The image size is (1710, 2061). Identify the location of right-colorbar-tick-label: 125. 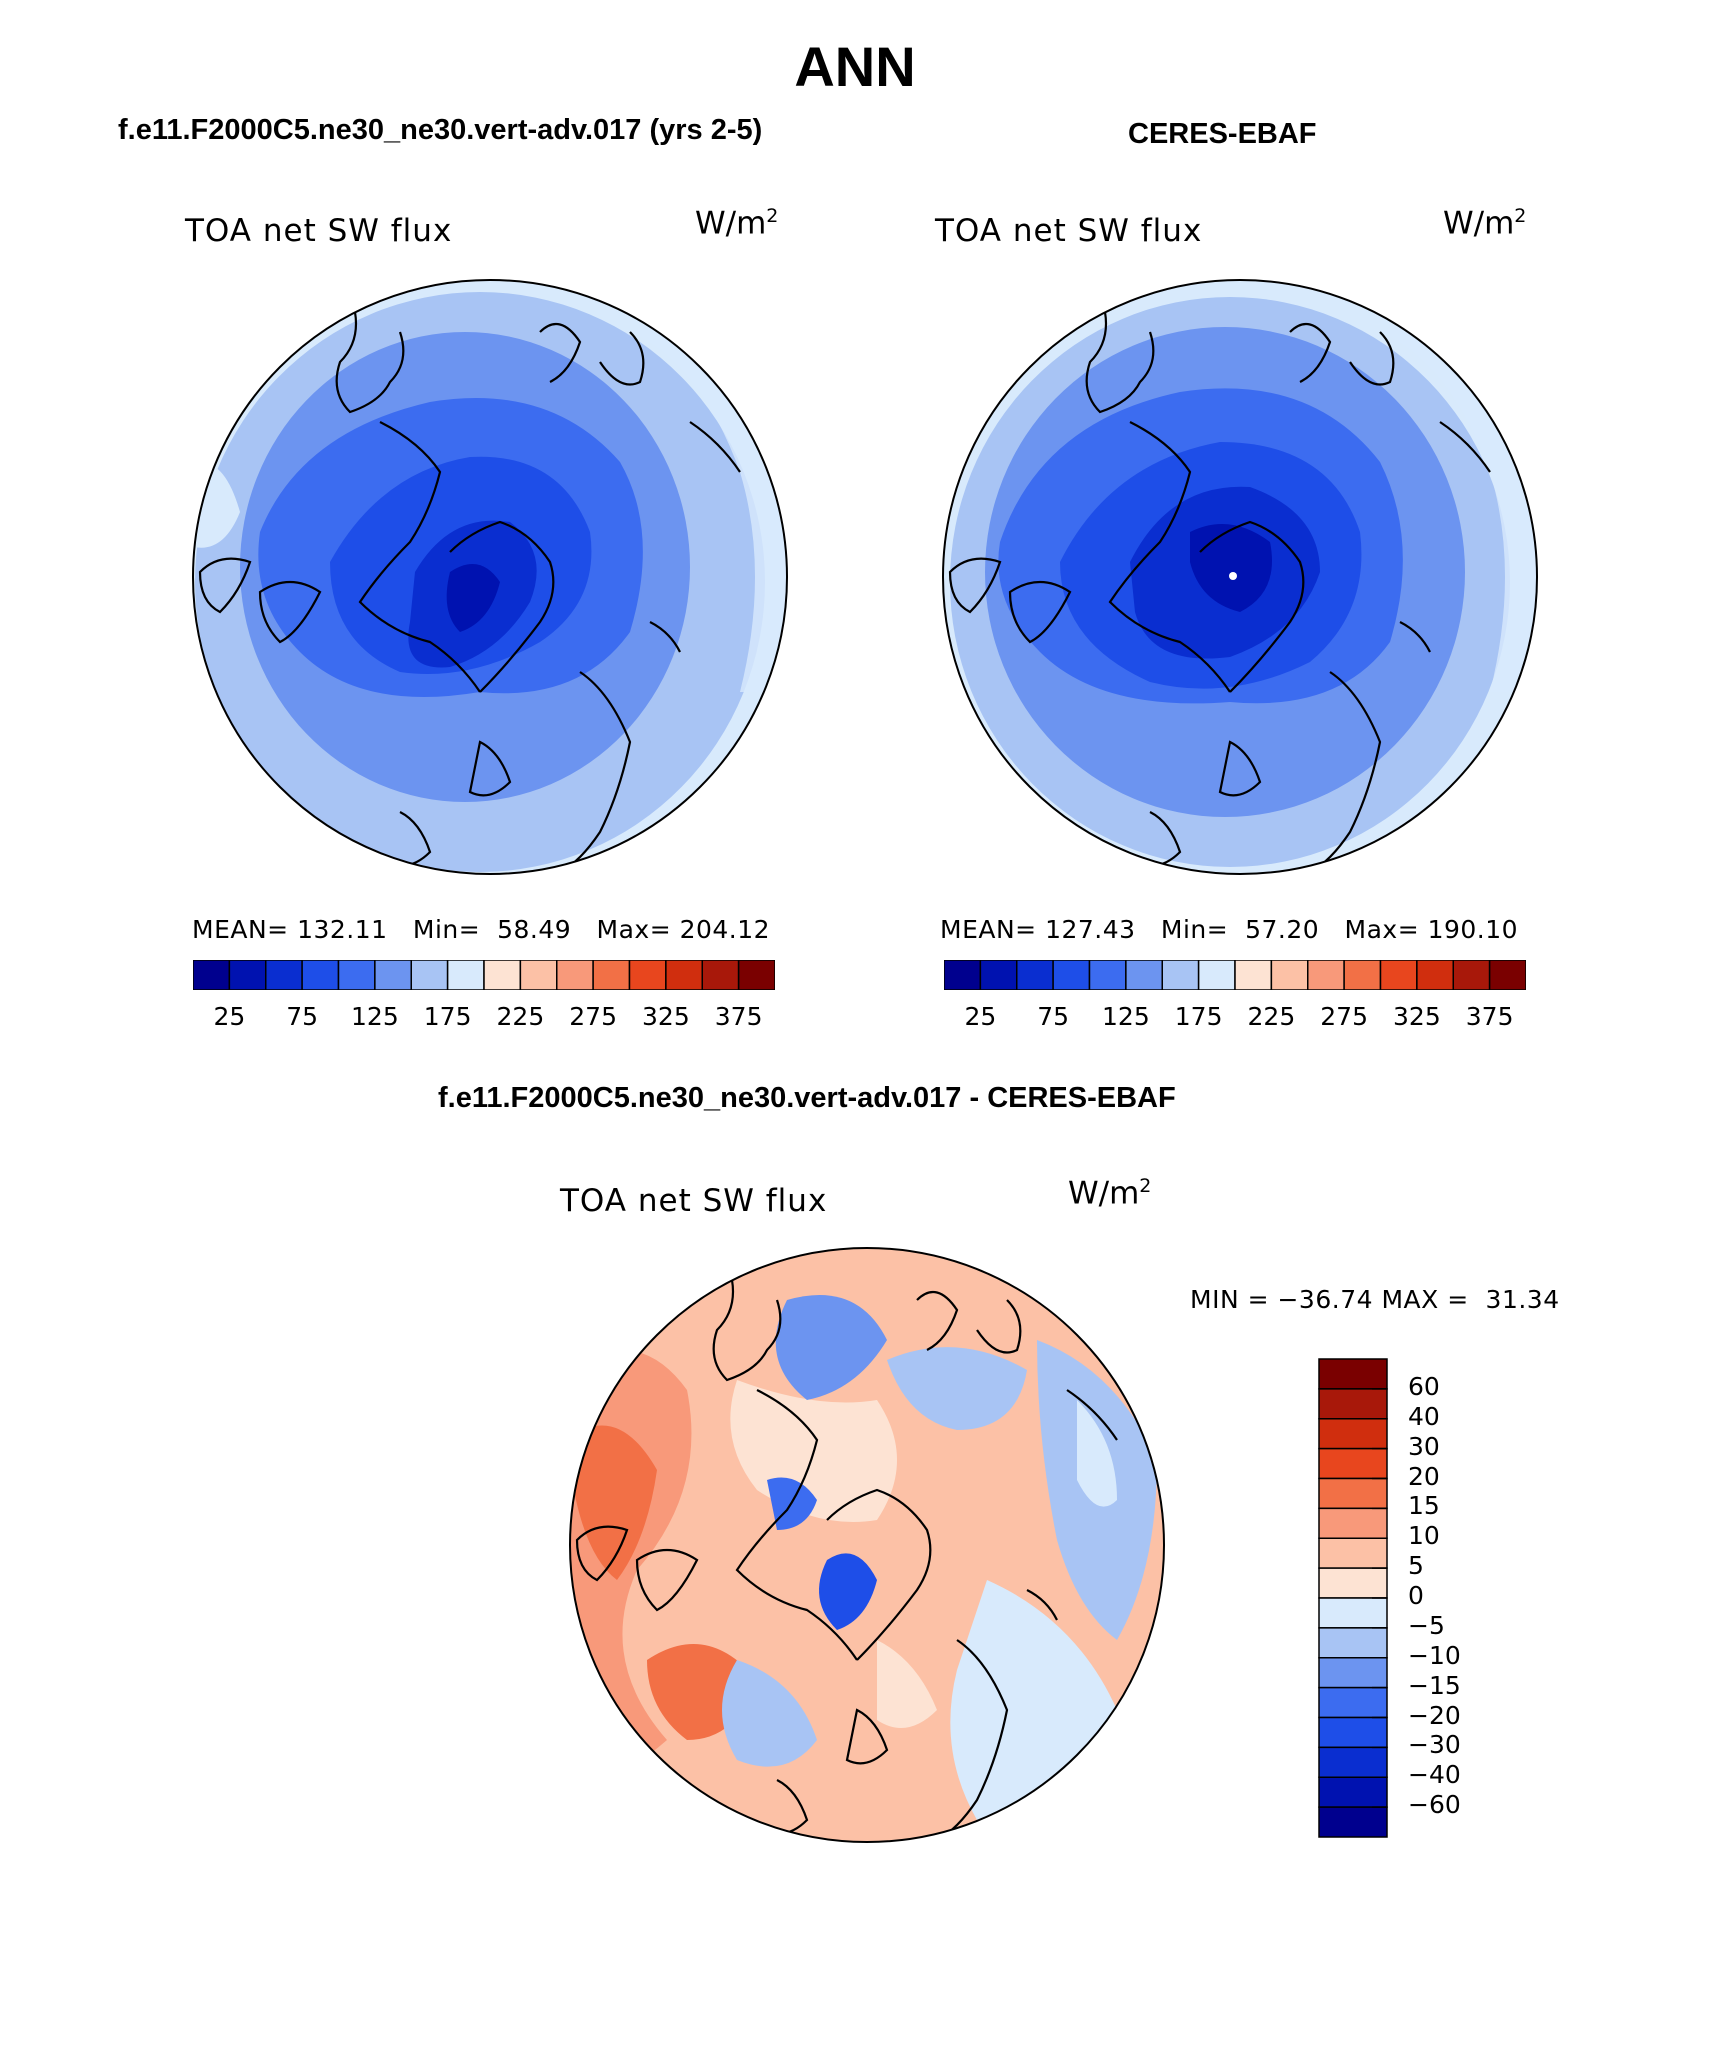
(1126, 1016).